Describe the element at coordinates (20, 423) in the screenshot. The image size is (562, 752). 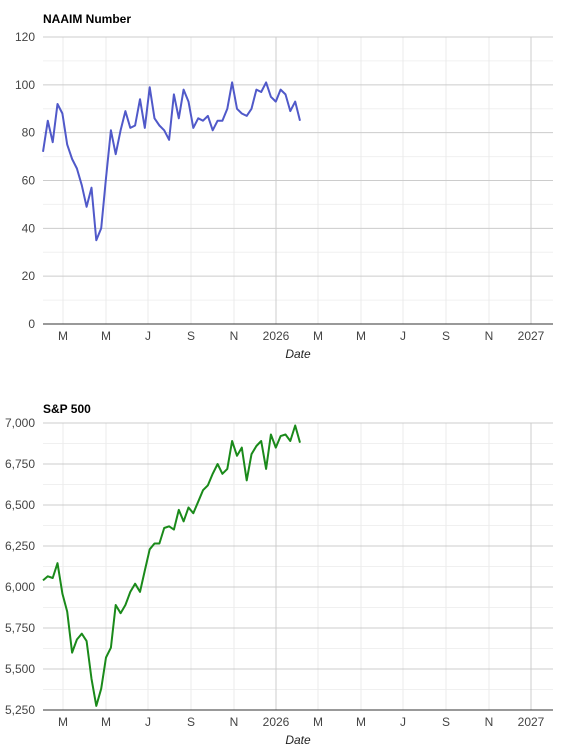
I see `y-tick-label: 7,000` at that location.